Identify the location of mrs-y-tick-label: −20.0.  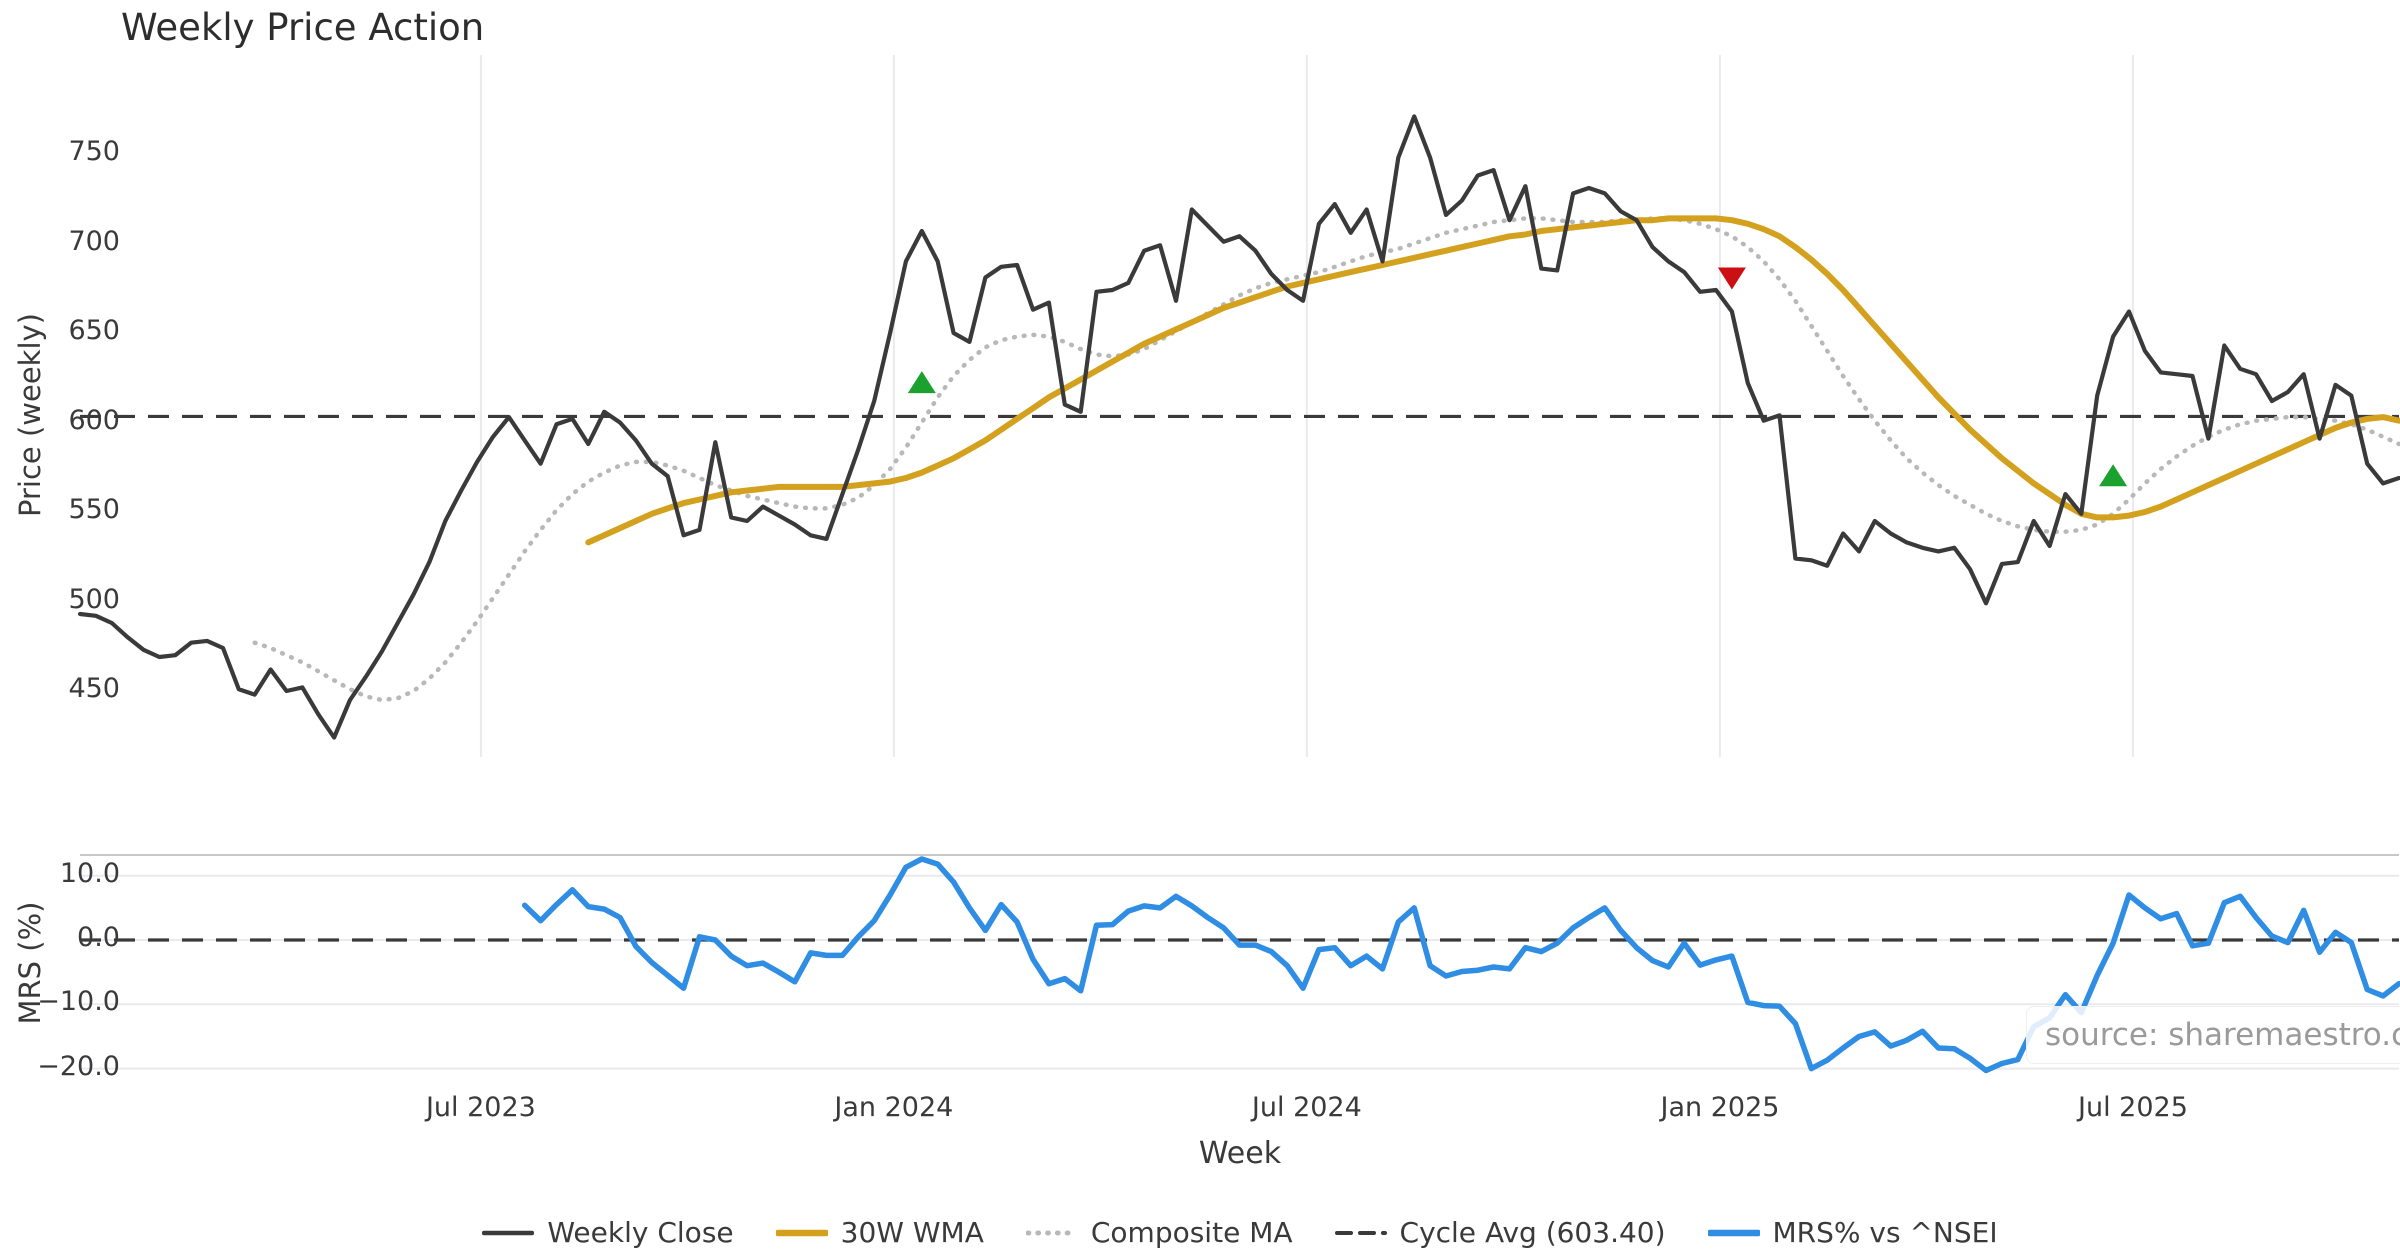
(78, 1066).